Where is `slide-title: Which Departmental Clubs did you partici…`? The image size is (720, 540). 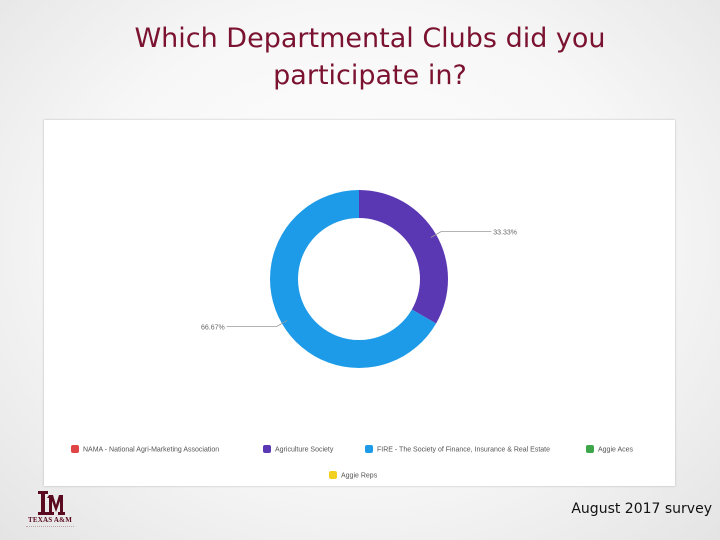
slide-title: Which Departmental Clubs did you partici… is located at coordinates (370, 57).